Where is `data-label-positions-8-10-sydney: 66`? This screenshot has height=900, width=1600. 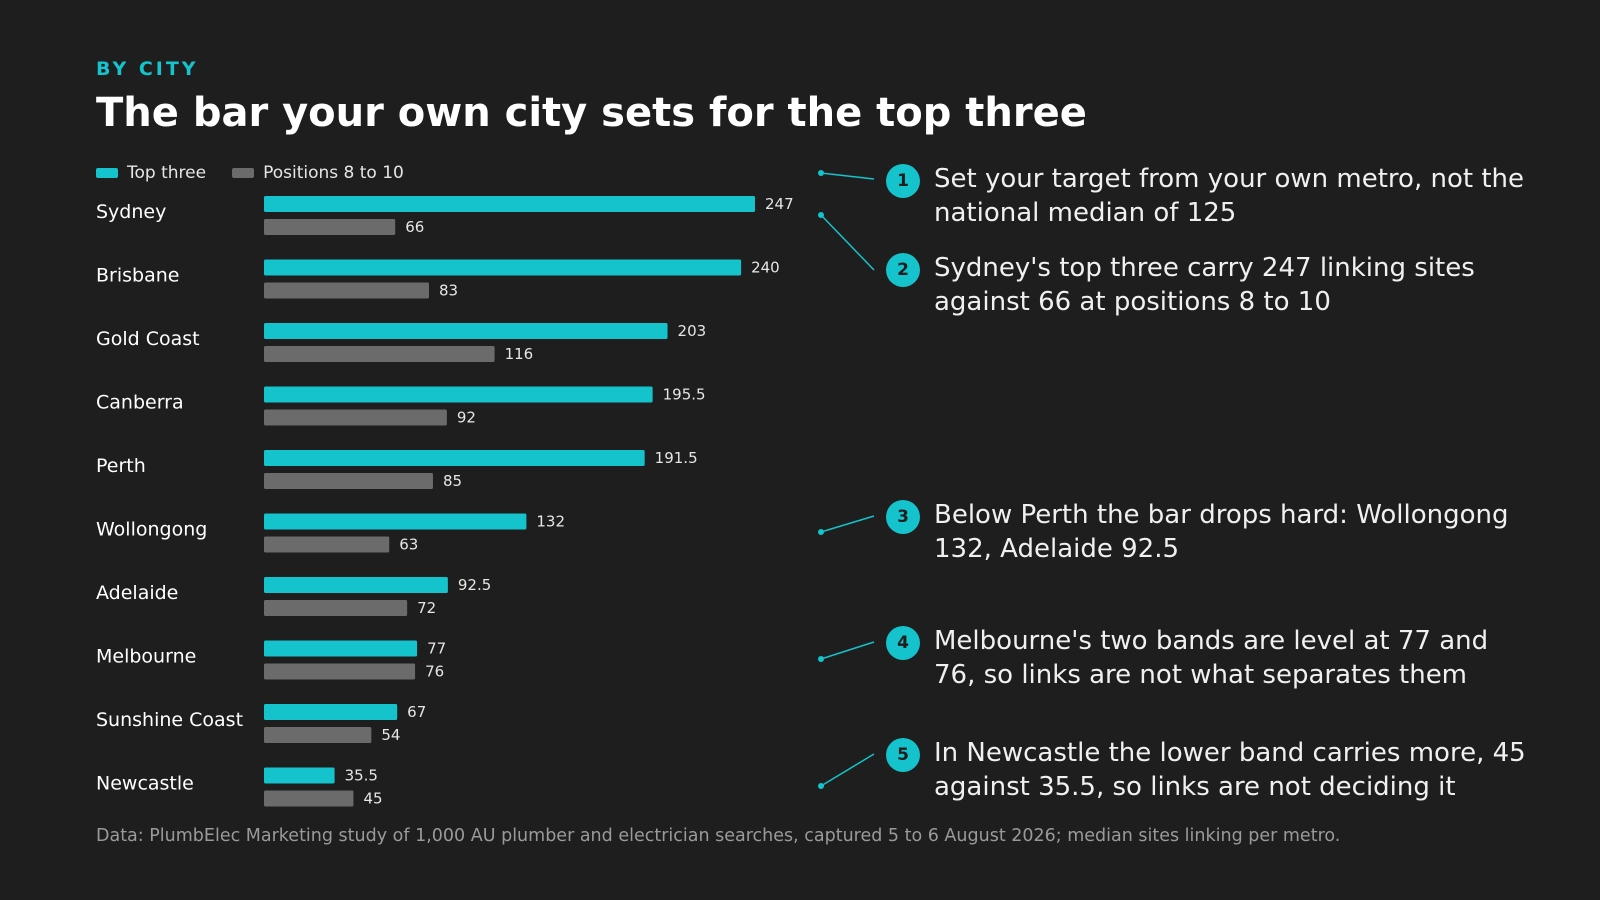 data-label-positions-8-10-sydney: 66 is located at coordinates (414, 227).